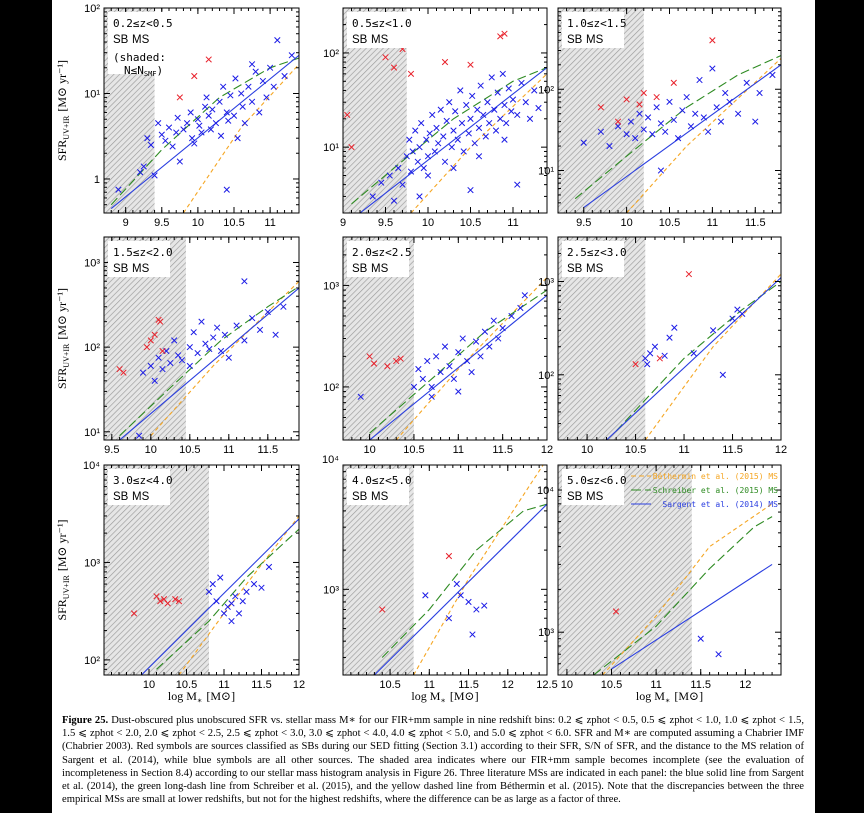  I want to click on x-tick-label: 10, so click(428, 223).